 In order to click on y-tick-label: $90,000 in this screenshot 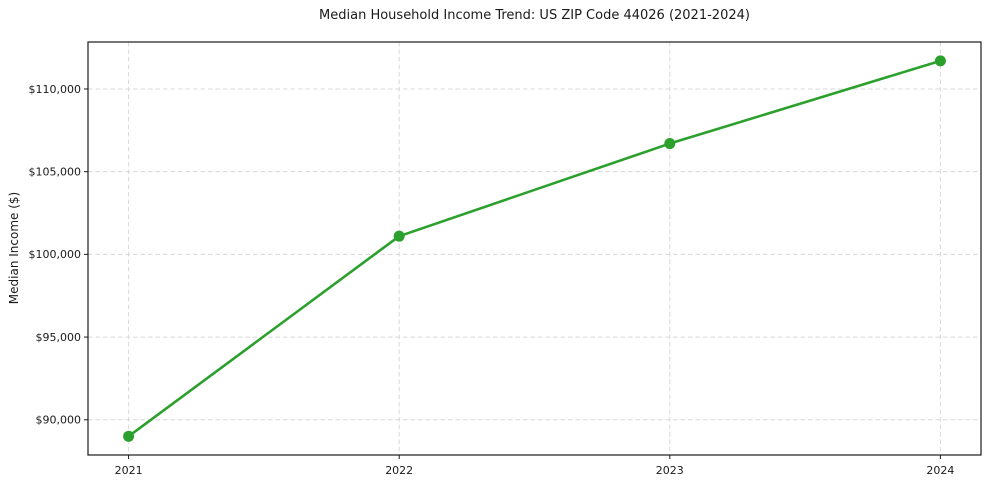, I will do `click(59, 420)`.